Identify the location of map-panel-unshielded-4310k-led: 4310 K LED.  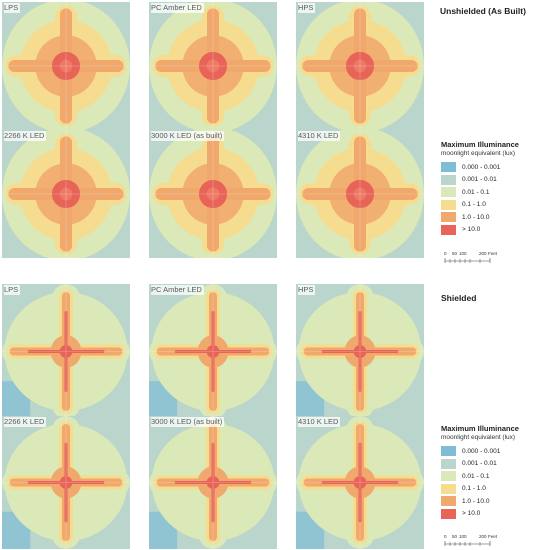
(360, 194).